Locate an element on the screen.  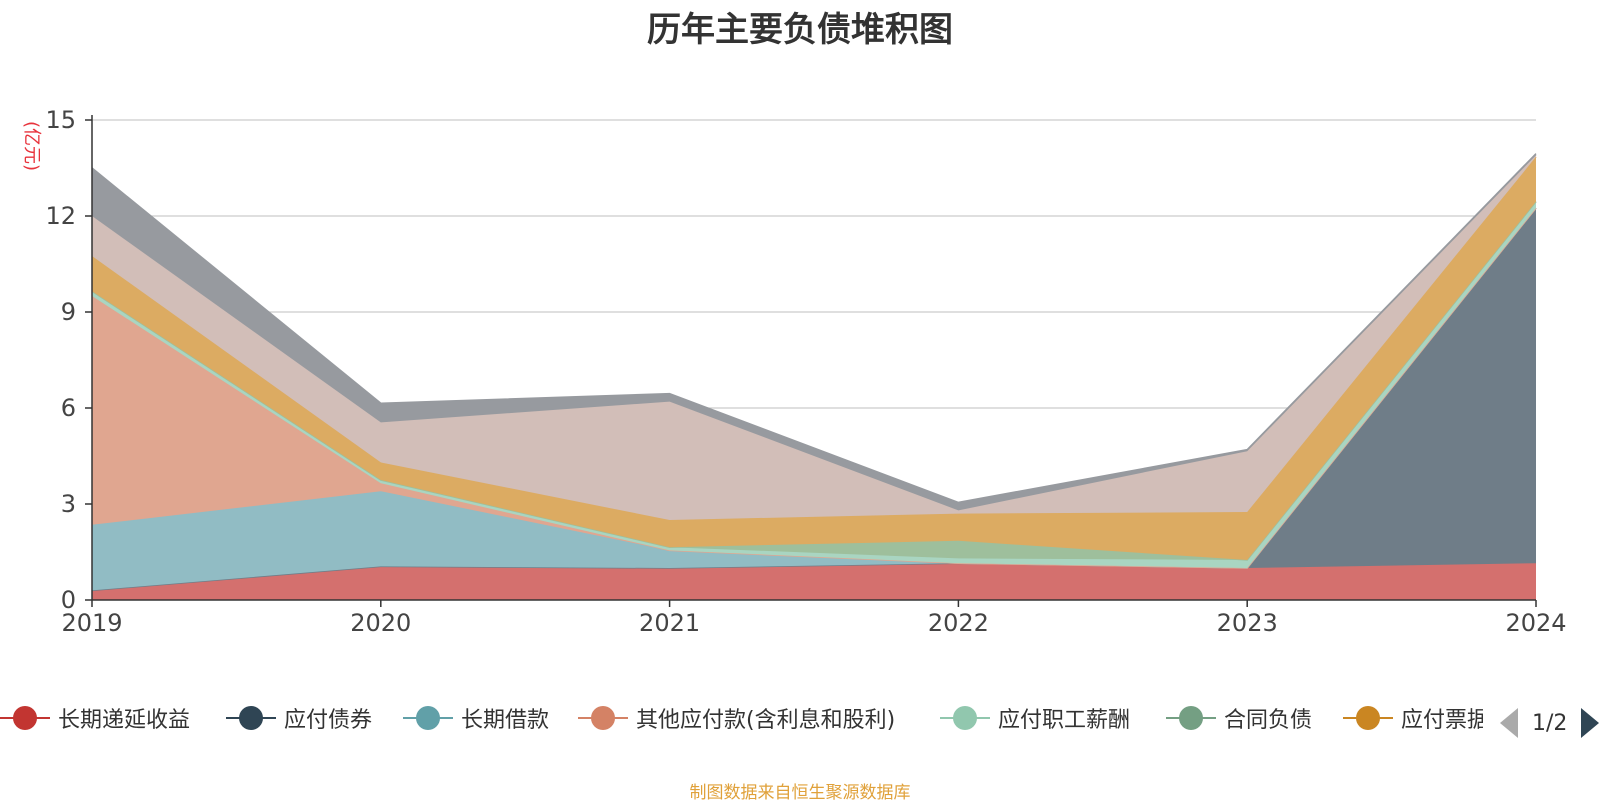
y-tick-label: 3 is located at coordinates (68, 504).